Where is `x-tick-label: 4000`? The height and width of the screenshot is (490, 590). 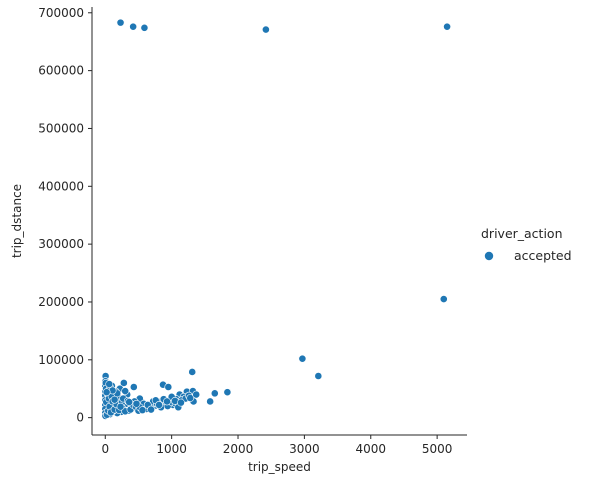
x-tick-label: 4000 is located at coordinates (370, 449).